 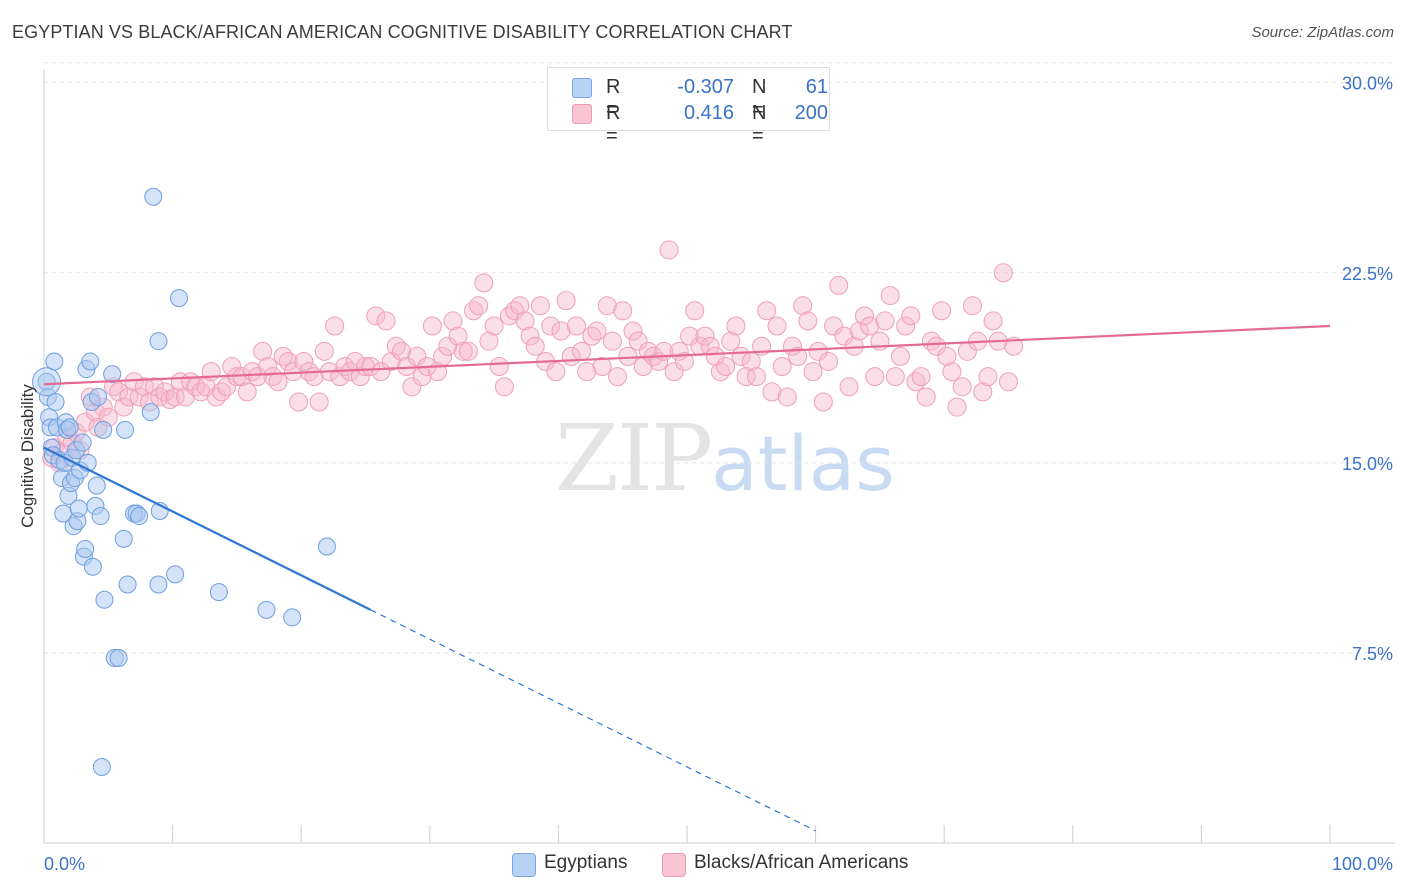 What do you see at coordinates (47, 382) in the screenshot?
I see `data-point-egyptians-large` at bounding box center [47, 382].